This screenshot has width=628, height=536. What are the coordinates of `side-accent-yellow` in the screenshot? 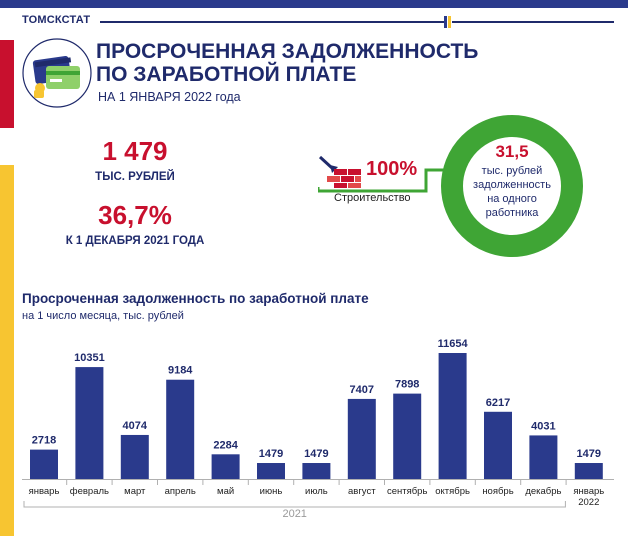 It's located at (7, 350).